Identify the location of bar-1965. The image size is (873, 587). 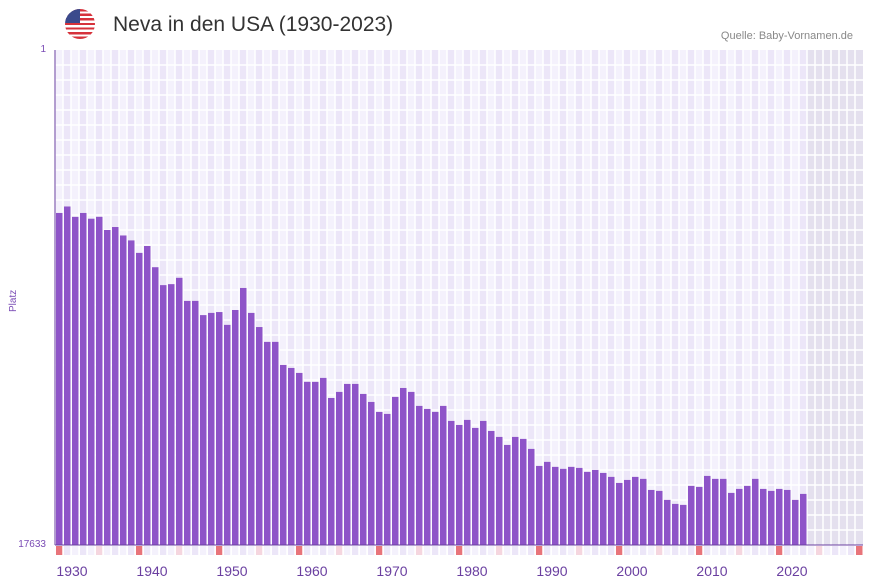
(339, 468).